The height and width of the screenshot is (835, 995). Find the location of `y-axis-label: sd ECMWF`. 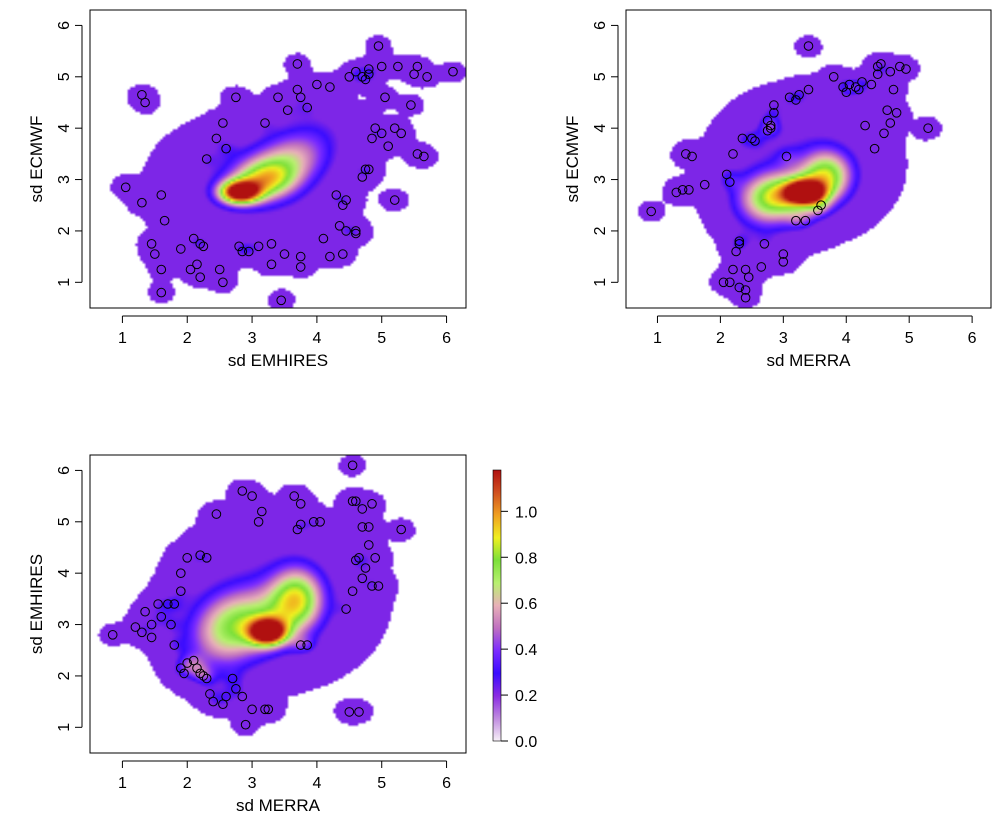

y-axis-label: sd ECMWF is located at coordinates (36, 159).